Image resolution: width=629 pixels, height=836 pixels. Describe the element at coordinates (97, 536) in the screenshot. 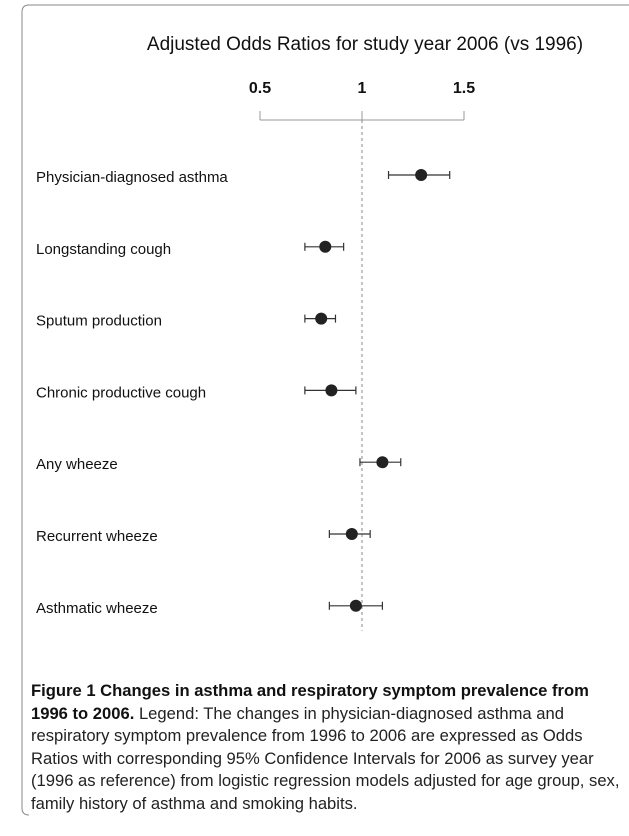

I see `category-label: Recurrent wheeze` at that location.